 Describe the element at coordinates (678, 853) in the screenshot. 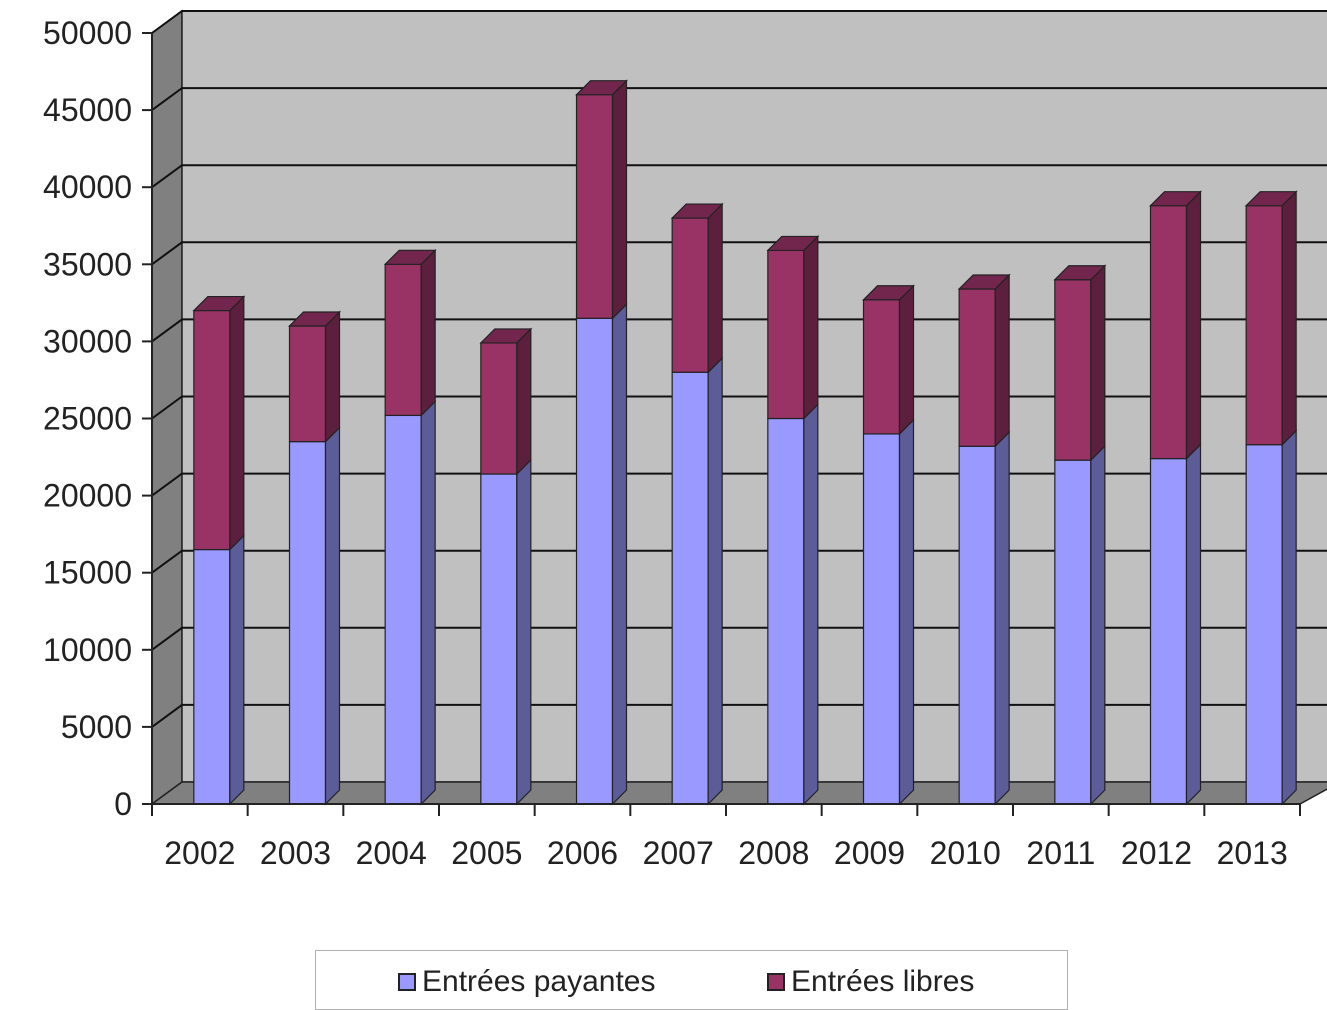

I see `x-tick-label: 2007` at that location.